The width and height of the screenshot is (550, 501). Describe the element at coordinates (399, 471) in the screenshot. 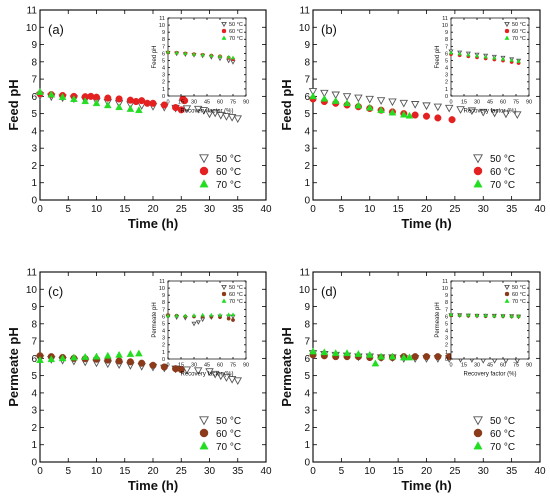

I see `x-tick-label: 15` at that location.